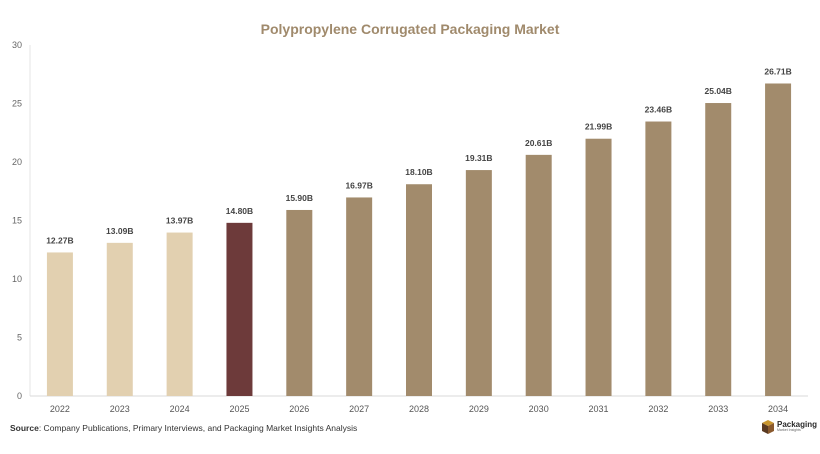  I want to click on bar-2029, so click(478, 283).